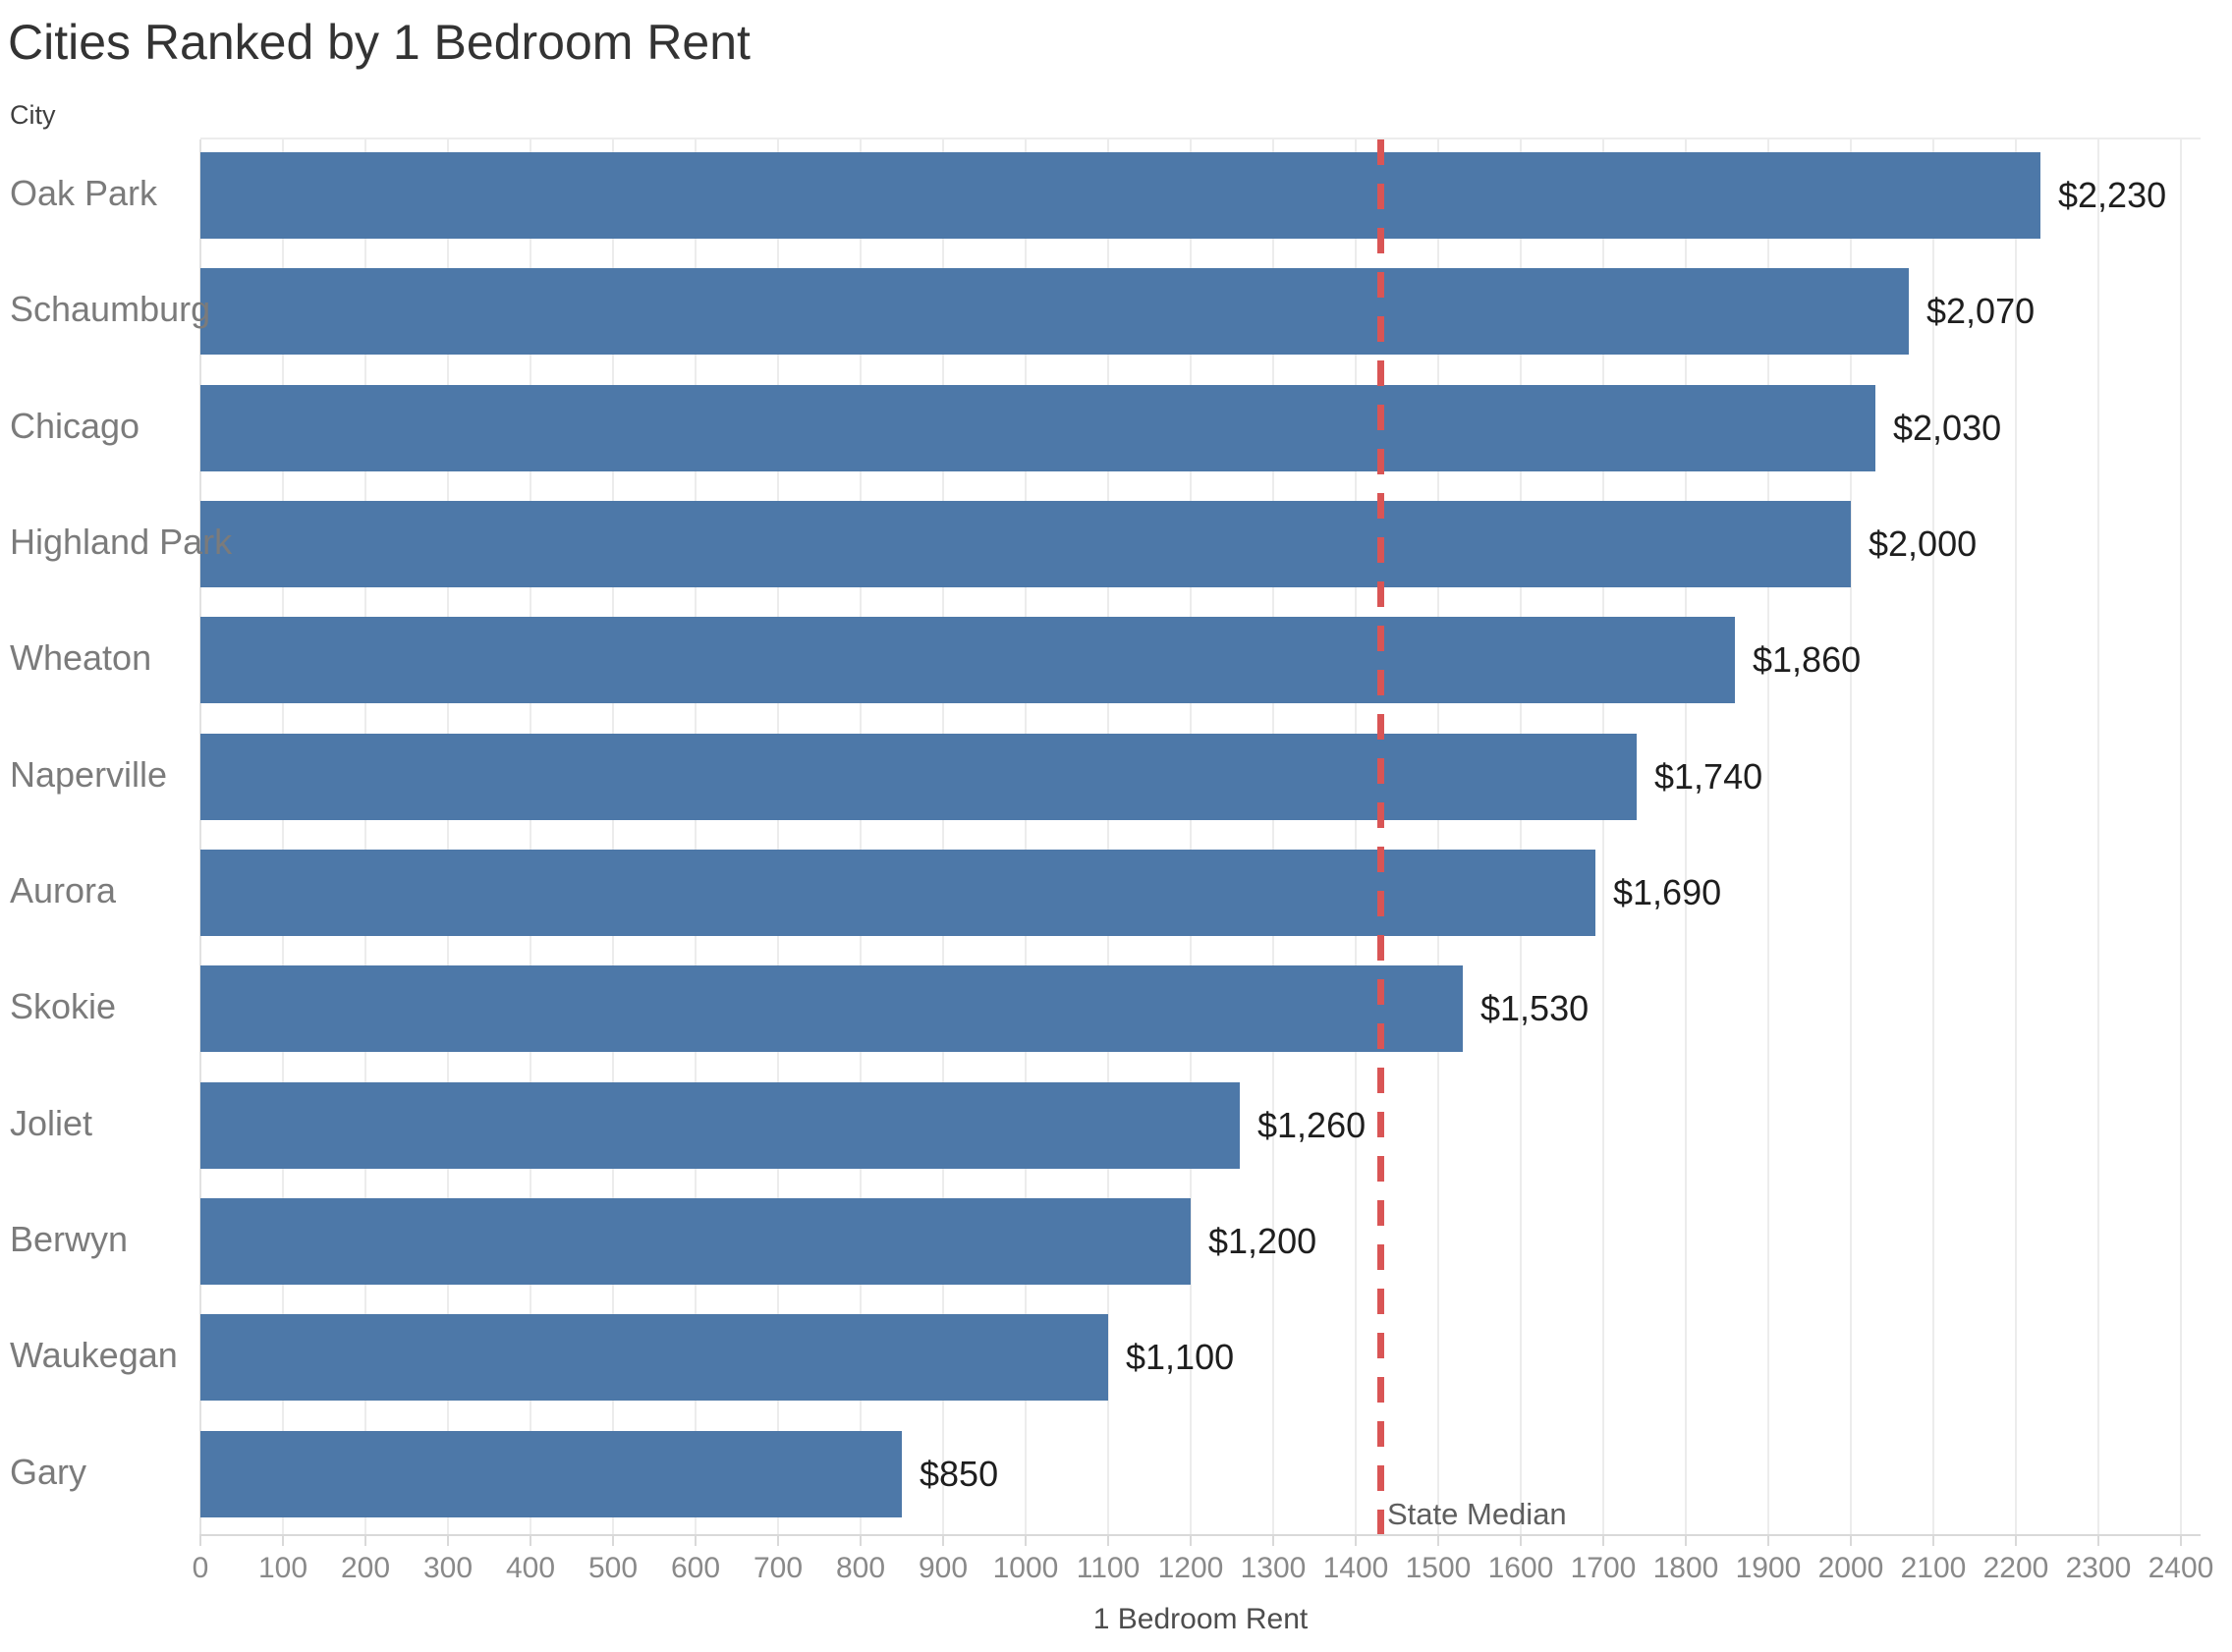 The height and width of the screenshot is (1652, 2232). What do you see at coordinates (64, 890) in the screenshot?
I see `city-label: Aurora` at bounding box center [64, 890].